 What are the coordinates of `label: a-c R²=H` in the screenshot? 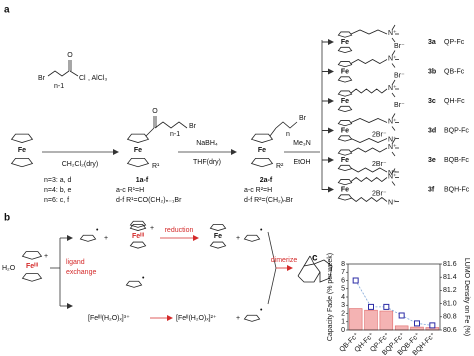 It's located at (258, 190).